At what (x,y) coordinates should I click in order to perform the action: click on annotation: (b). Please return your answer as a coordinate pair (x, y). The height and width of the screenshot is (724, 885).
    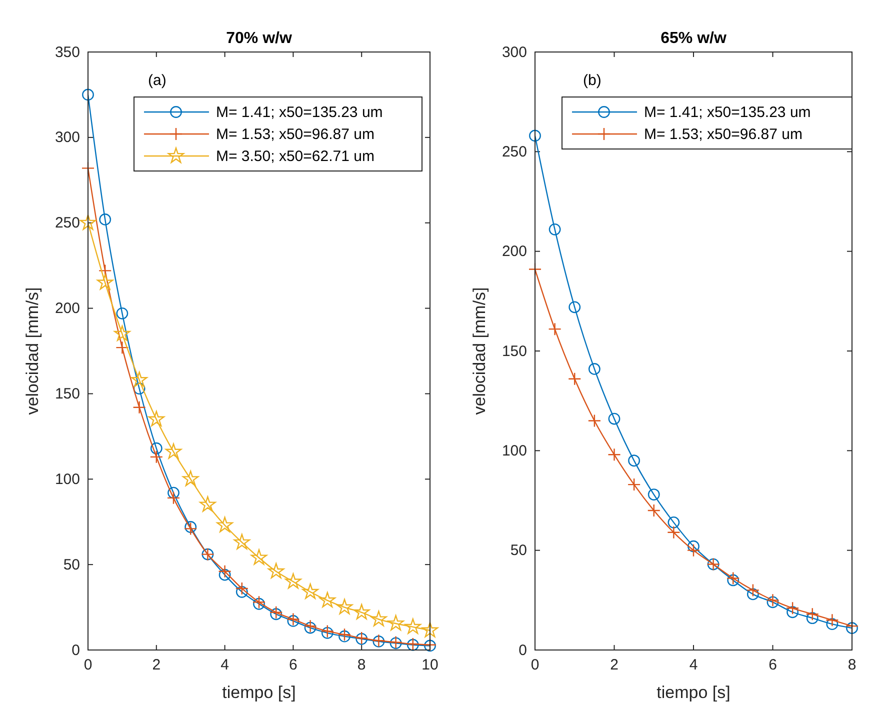
    Looking at the image, I should click on (592, 80).